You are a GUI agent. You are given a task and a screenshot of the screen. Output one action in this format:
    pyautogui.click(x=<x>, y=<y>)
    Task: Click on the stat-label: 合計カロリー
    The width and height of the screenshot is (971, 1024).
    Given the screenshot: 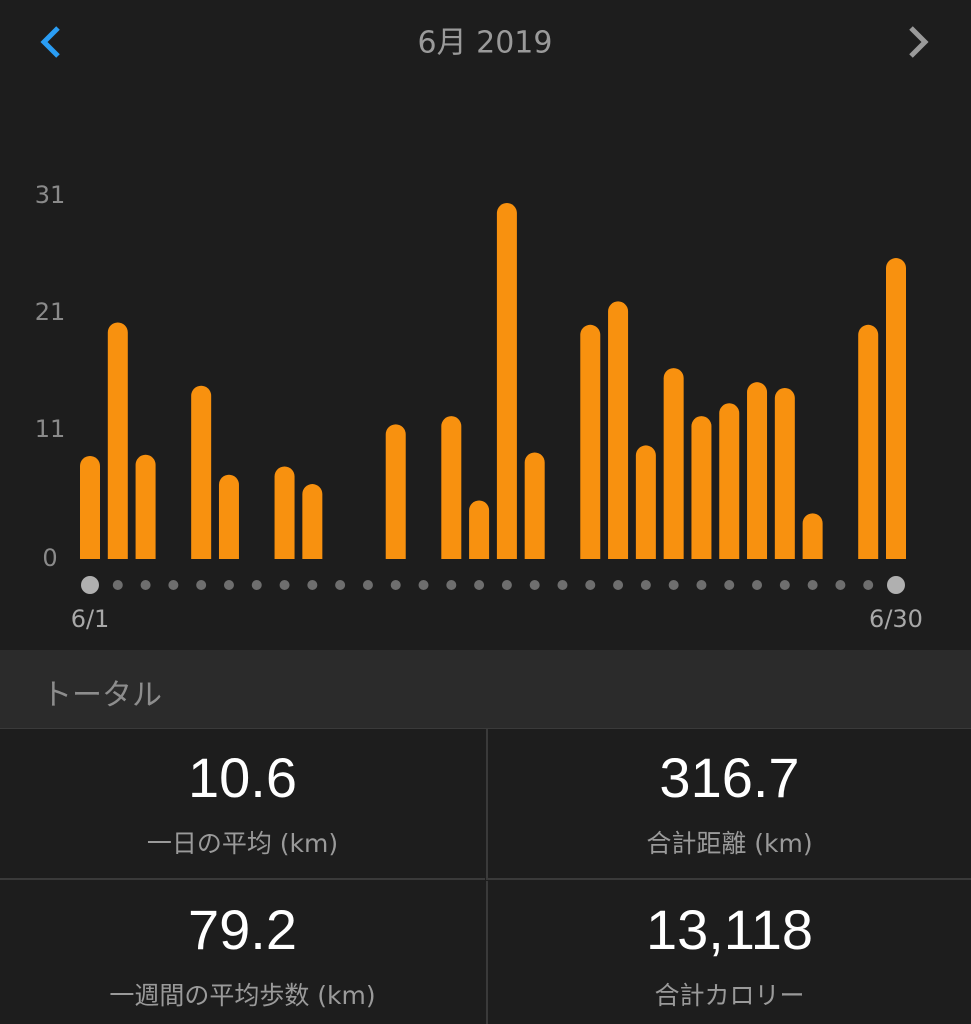 What is the action you would take?
    pyautogui.click(x=729, y=995)
    